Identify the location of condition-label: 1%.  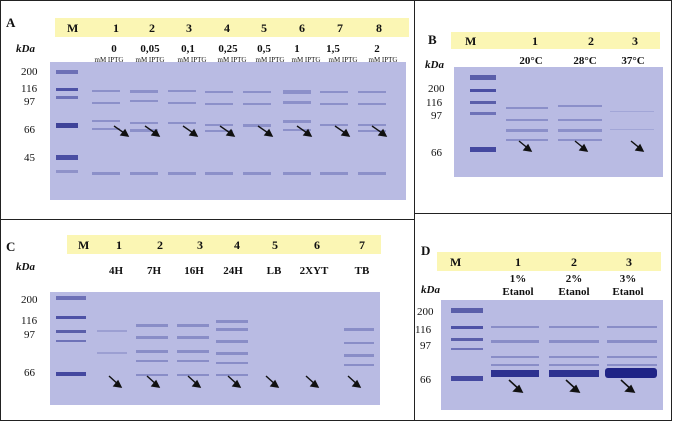
(518, 279).